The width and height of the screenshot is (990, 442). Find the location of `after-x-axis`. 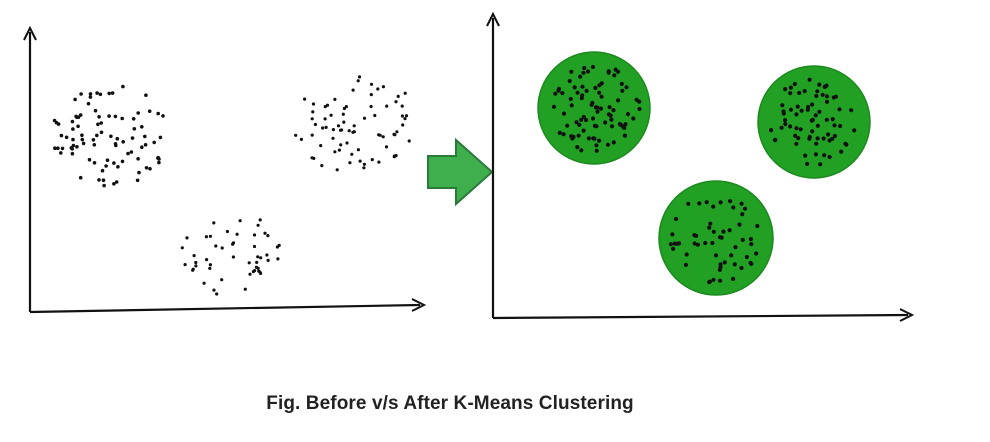

after-x-axis is located at coordinates (700, 316).